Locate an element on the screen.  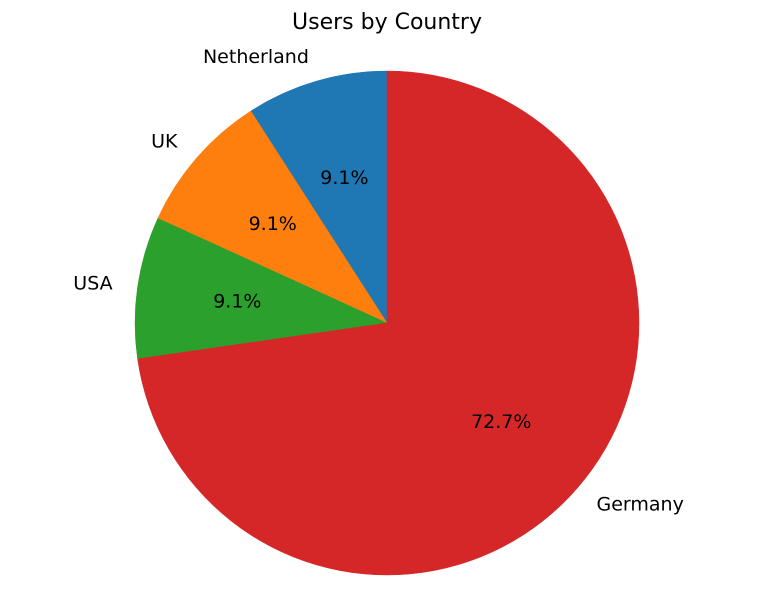
slice-label-uk: UK is located at coordinates (164, 141).